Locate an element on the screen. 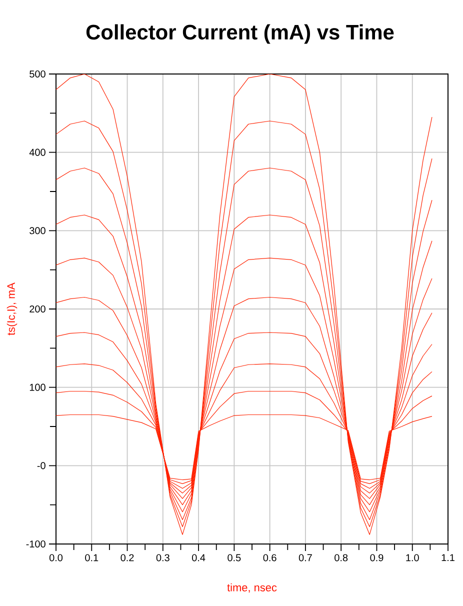 The height and width of the screenshot is (606, 463). x-tick-label: 1.1 is located at coordinates (448, 558).